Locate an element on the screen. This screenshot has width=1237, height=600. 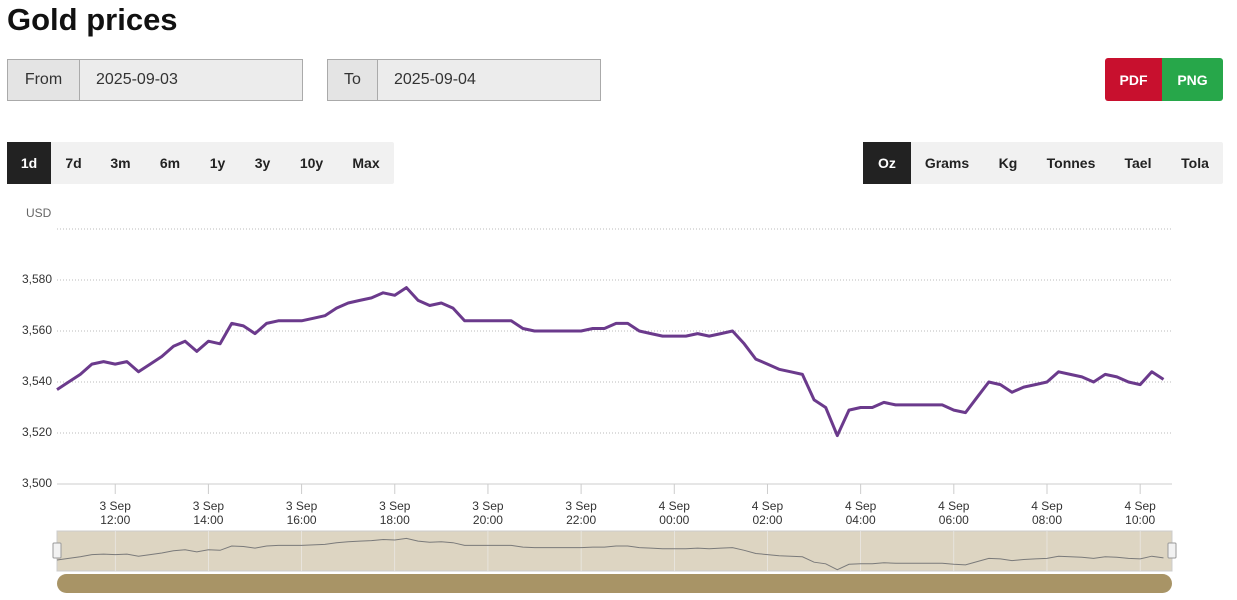
option-button: 1y is located at coordinates (217, 163).